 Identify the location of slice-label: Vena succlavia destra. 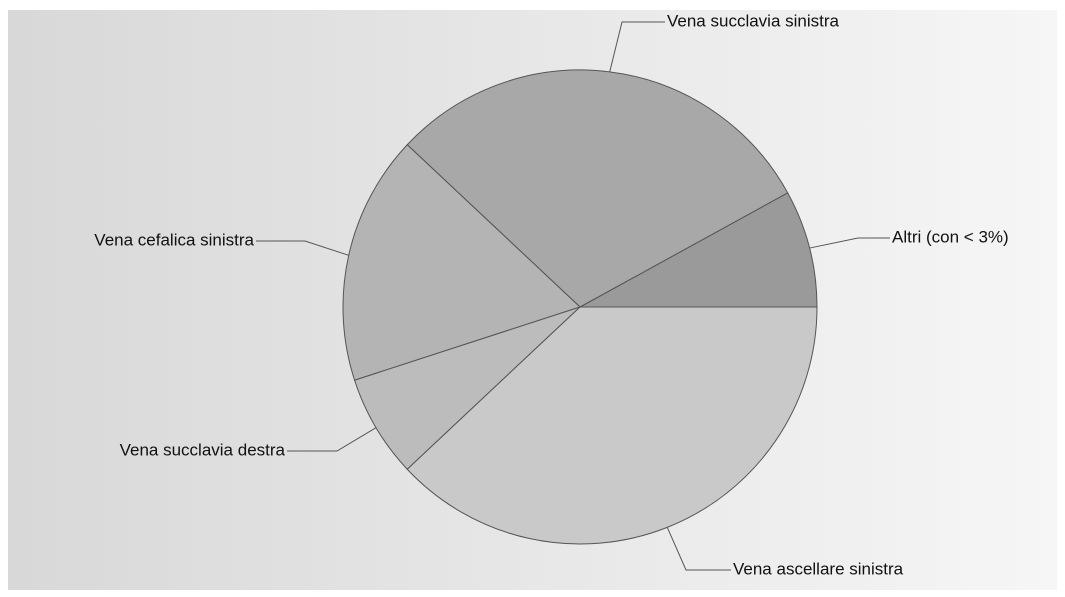
(203, 449).